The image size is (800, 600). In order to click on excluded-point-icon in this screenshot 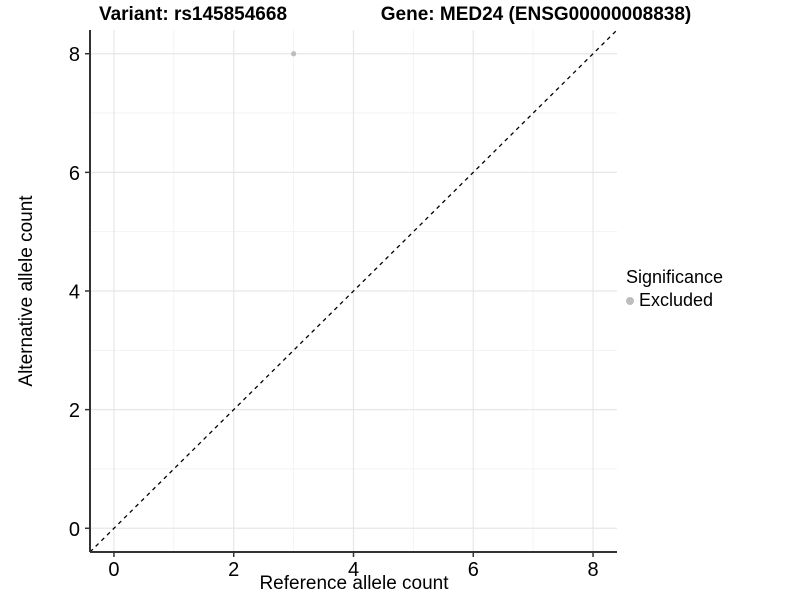, I will do `click(630, 300)`.